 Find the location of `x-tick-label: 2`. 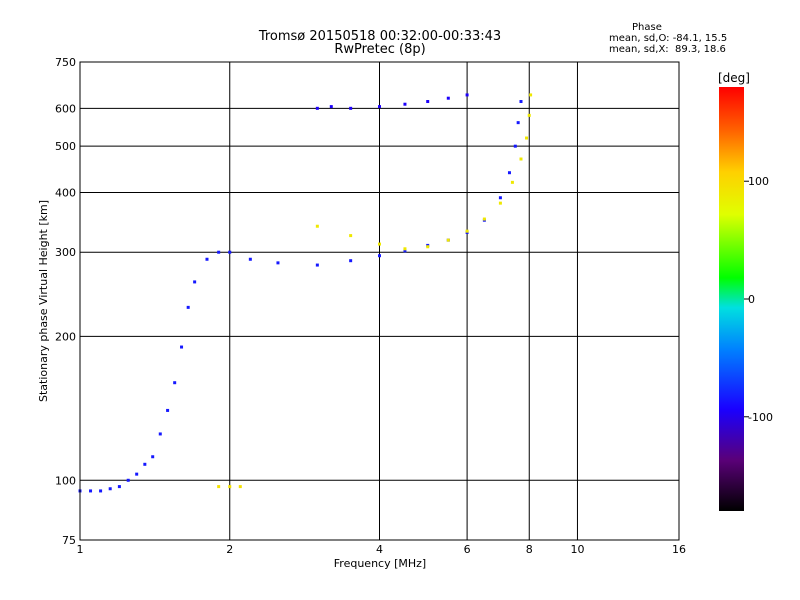

x-tick-label: 2 is located at coordinates (229, 549).